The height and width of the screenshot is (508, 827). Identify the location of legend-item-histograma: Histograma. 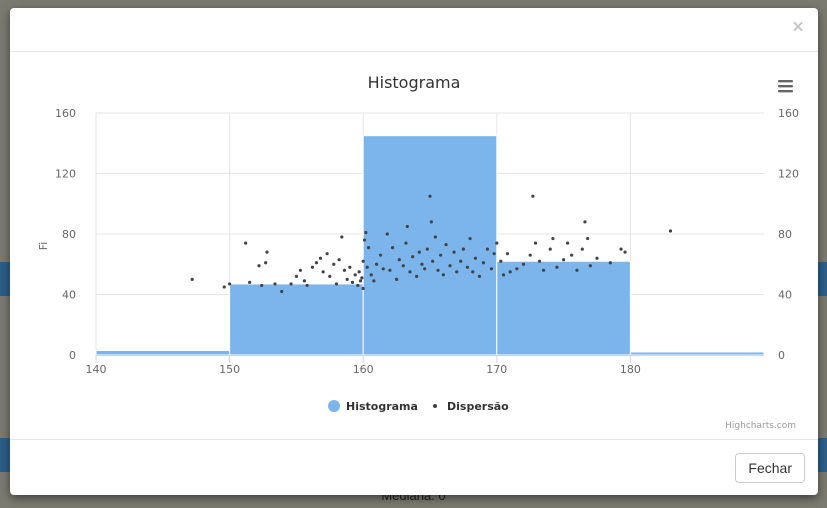
(373, 406).